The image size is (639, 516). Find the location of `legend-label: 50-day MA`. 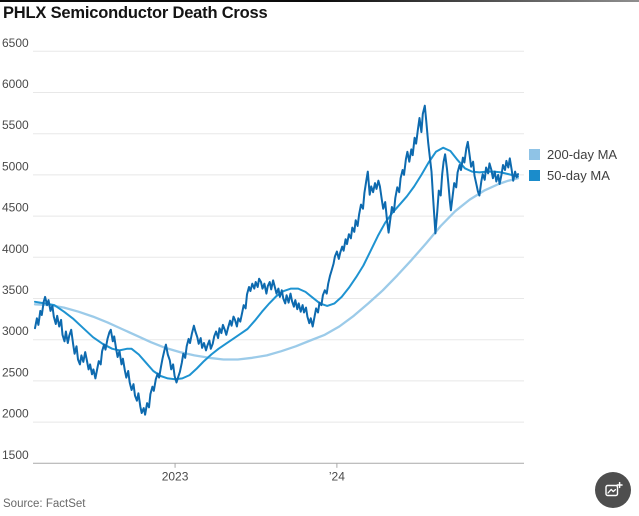

legend-label: 50-day MA is located at coordinates (578, 175).